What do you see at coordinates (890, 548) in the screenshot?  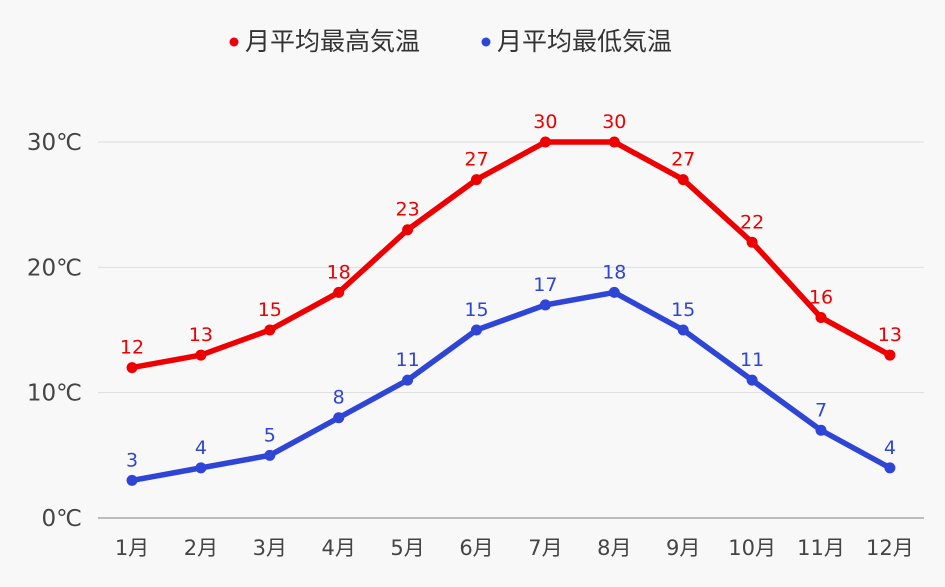 I see `x-tick-label: 12月` at bounding box center [890, 548].